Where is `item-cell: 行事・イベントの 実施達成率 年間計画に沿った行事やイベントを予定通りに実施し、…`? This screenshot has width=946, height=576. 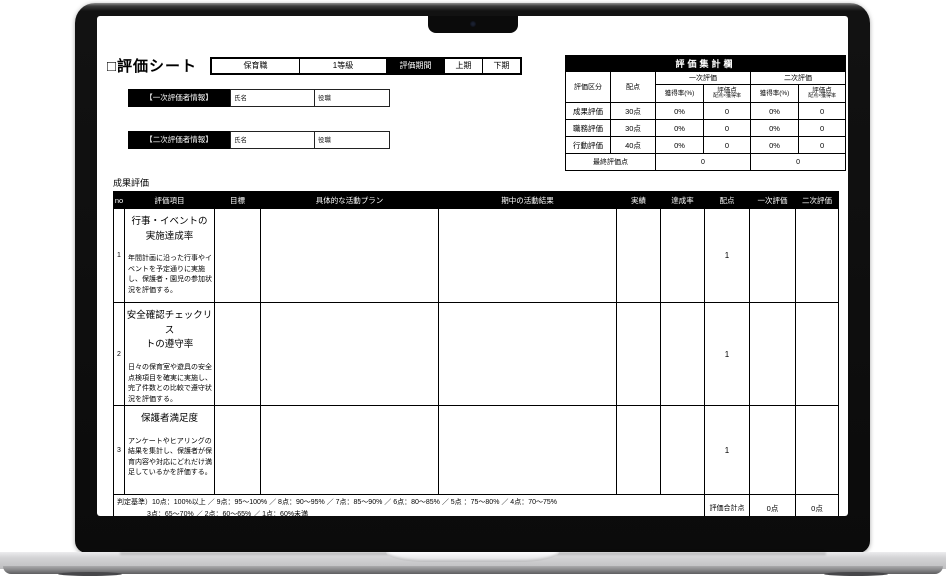
item-cell: 行事・イベントの 実施達成率 年間計画に沿った行事やイベントを予定通りに実施し、… is located at coordinates (169, 255).